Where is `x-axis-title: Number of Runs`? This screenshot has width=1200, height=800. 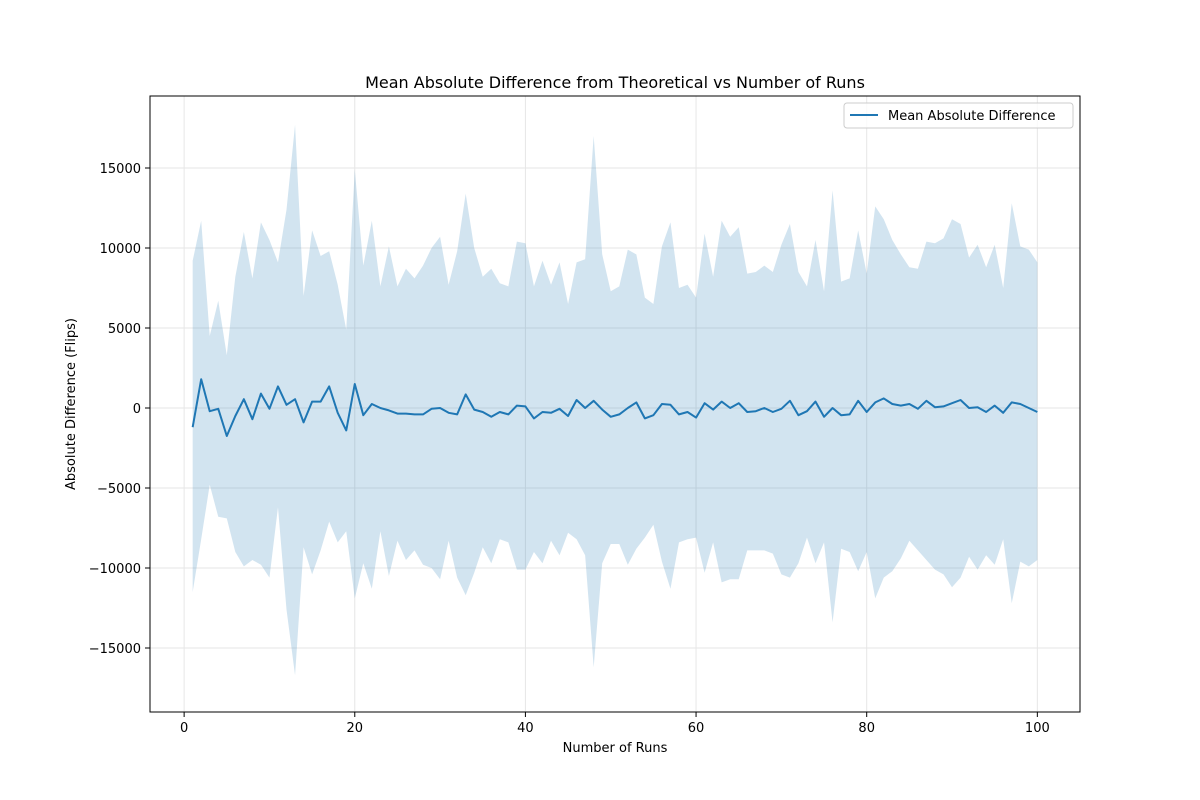
x-axis-title: Number of Runs is located at coordinates (615, 748).